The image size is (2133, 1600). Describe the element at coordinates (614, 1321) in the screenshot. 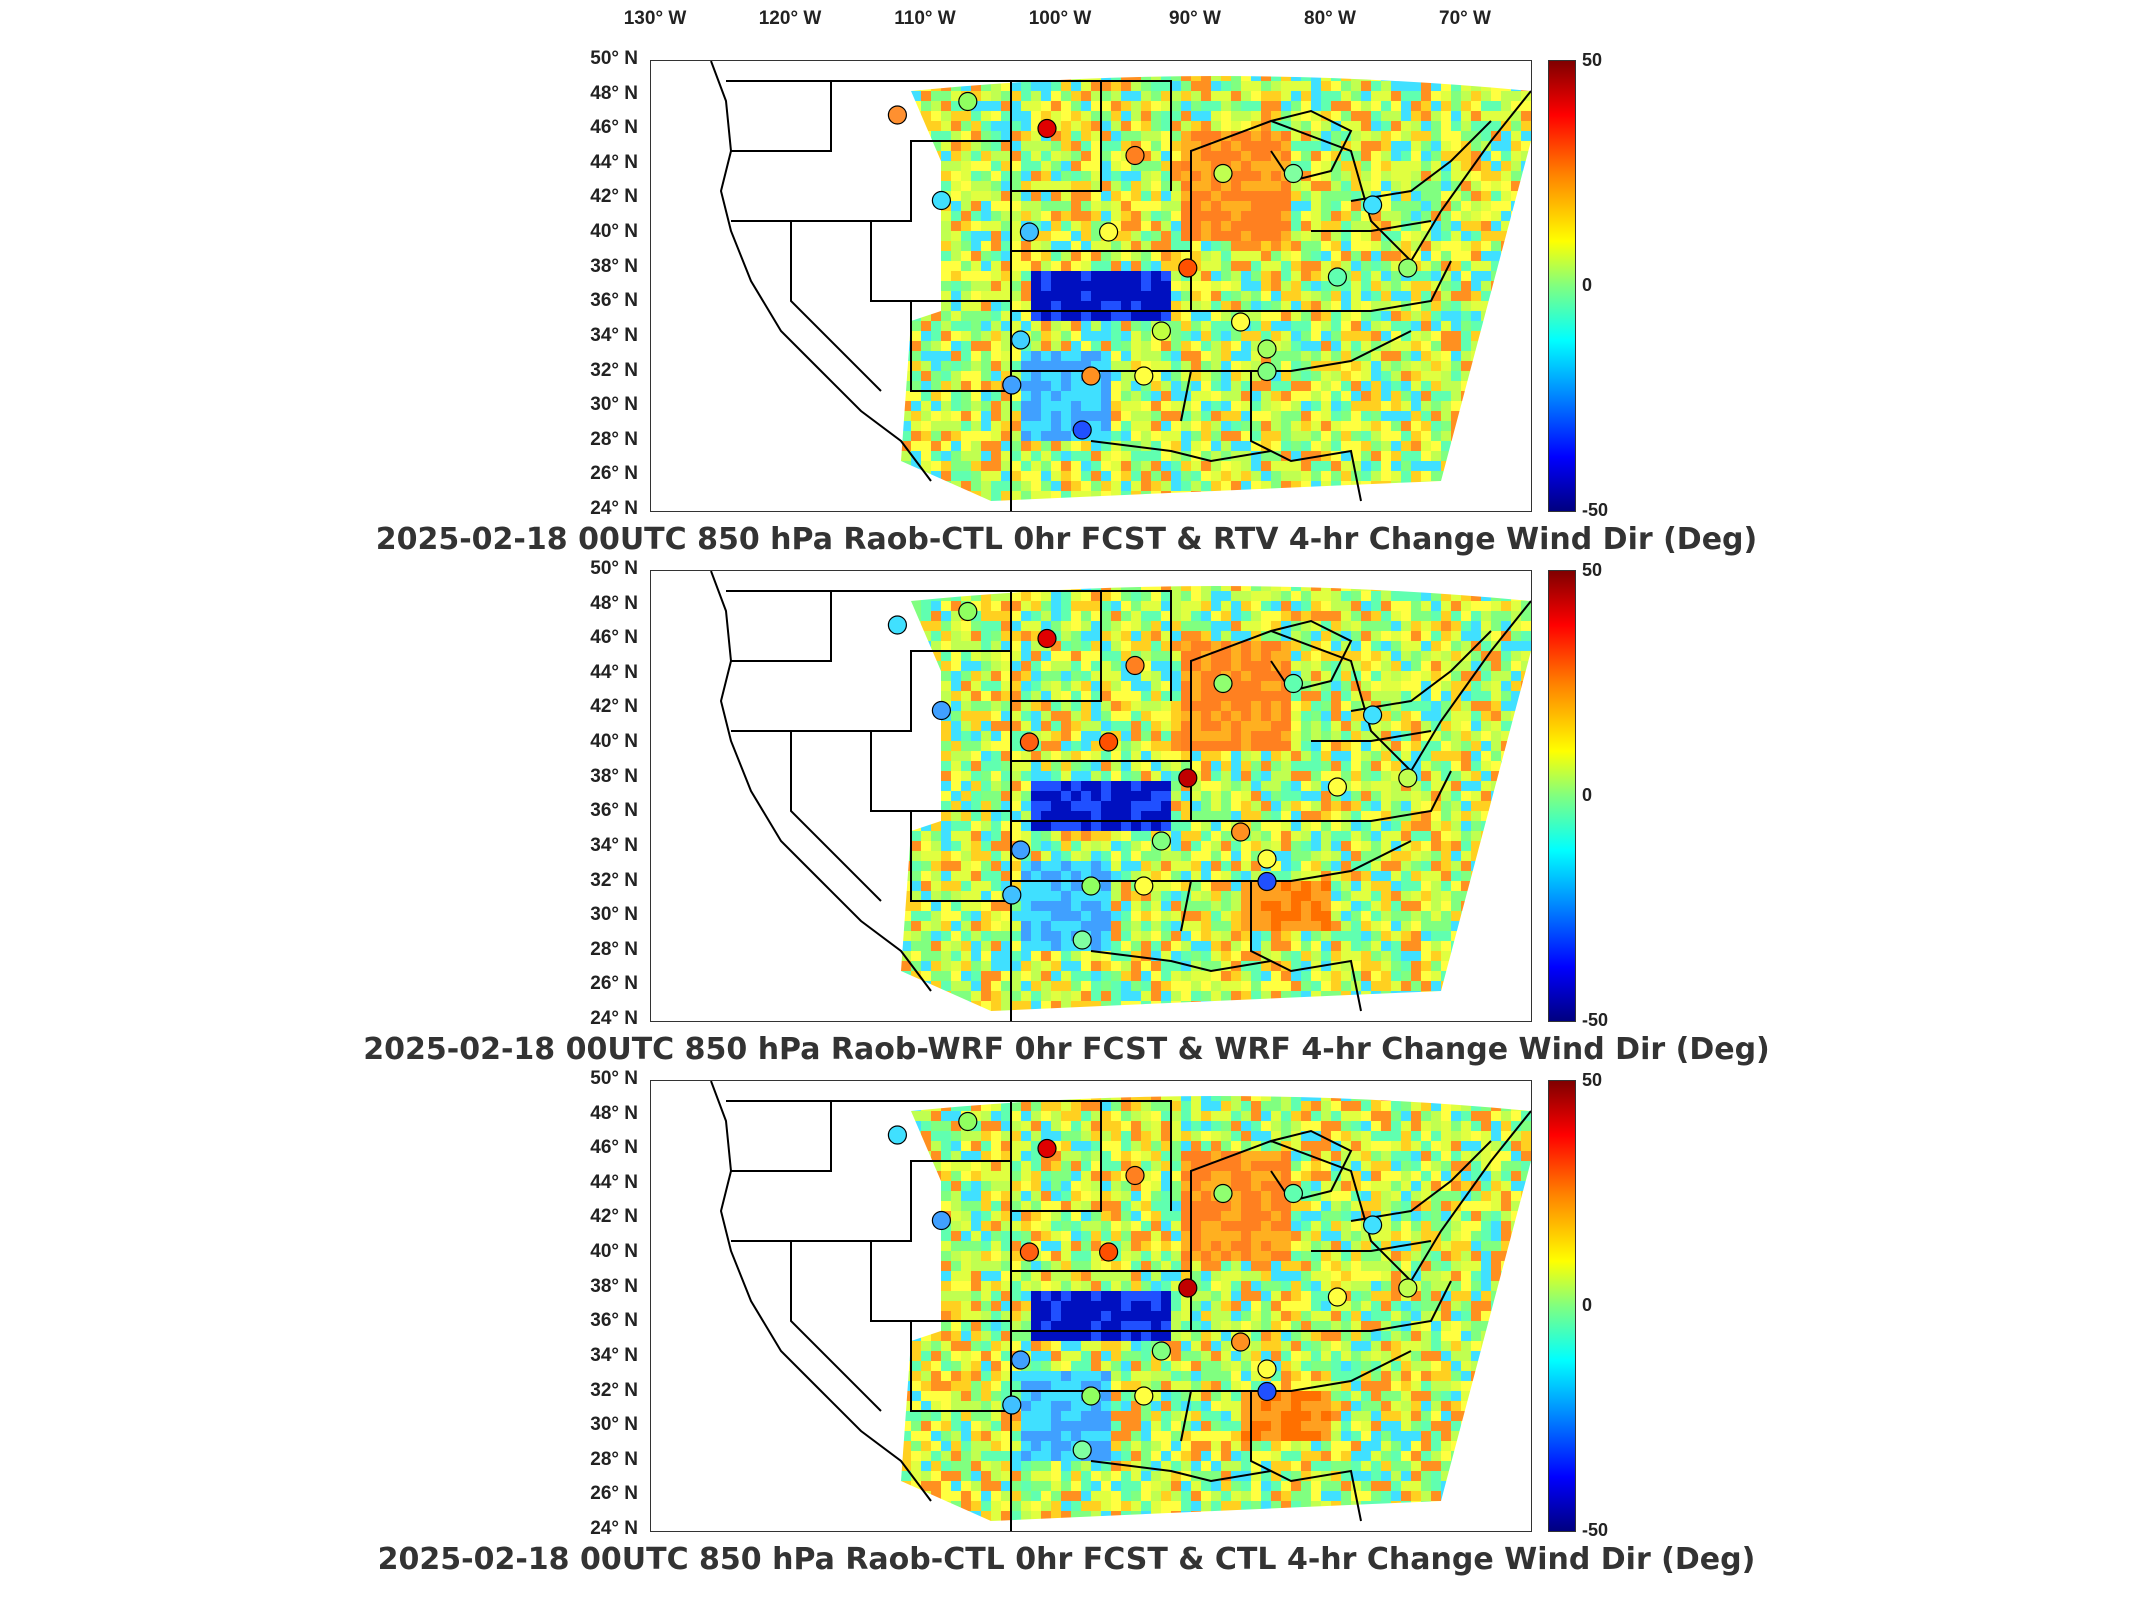

I see `lat-label: 36° N` at that location.